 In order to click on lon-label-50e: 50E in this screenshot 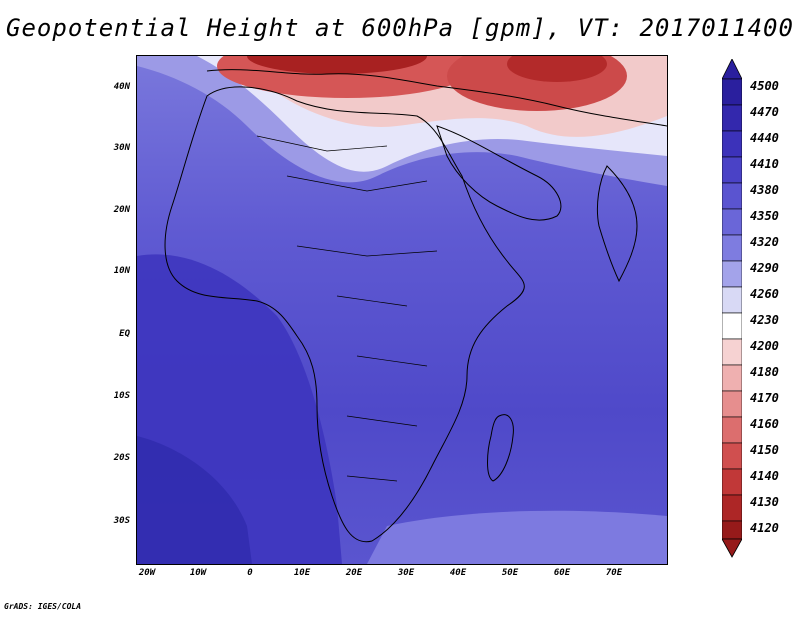, I will do `click(510, 573)`.